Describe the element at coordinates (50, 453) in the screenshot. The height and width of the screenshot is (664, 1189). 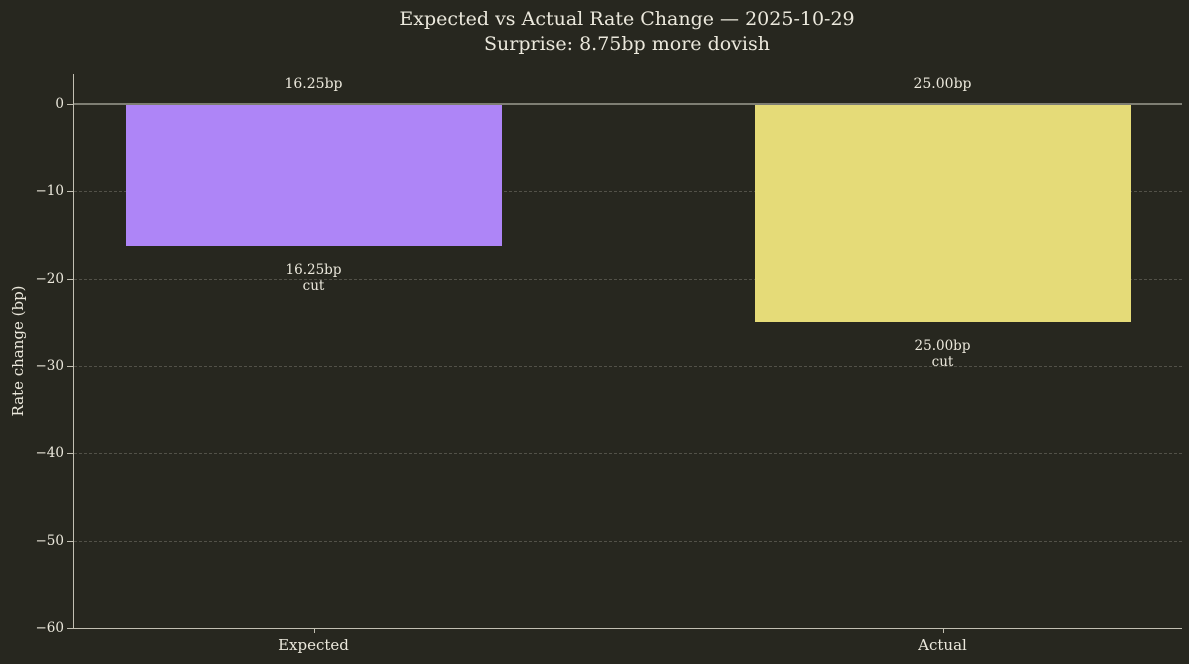
I see `y-tick-label--40: −40` at that location.